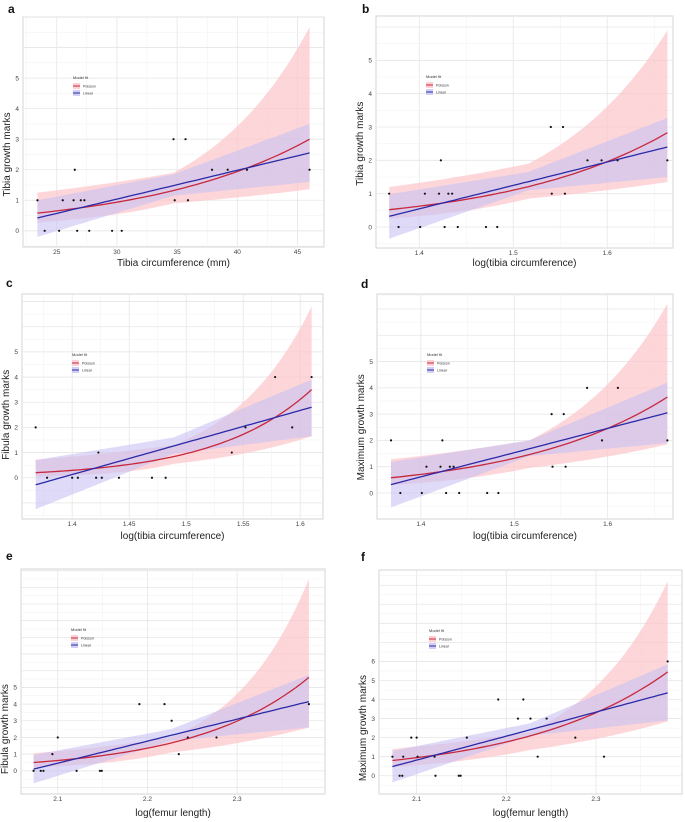 The width and height of the screenshot is (685, 822). Describe the element at coordinates (9, 283) in the screenshot. I see `panel-label: c` at that location.